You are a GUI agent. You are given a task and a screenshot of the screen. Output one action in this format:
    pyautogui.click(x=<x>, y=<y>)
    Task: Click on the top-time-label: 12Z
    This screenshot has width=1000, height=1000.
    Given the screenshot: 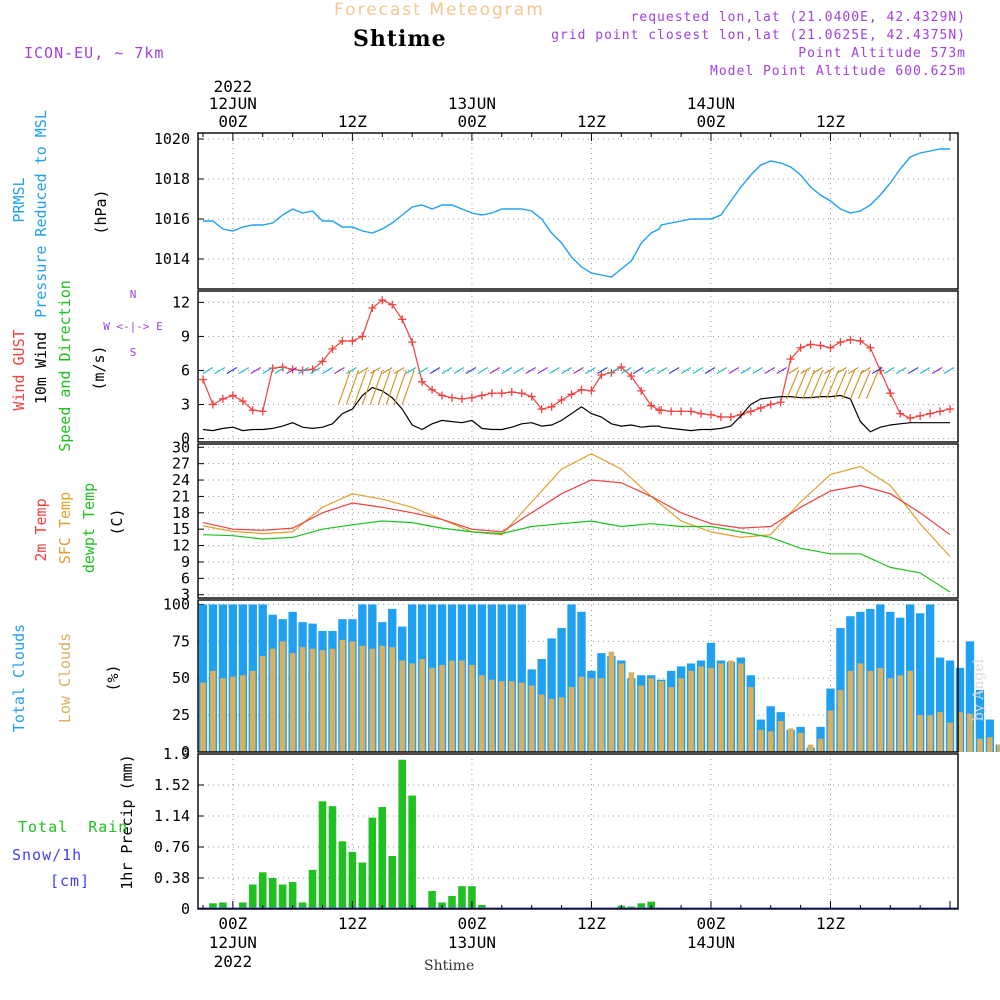 What is the action you would take?
    pyautogui.click(x=591, y=121)
    